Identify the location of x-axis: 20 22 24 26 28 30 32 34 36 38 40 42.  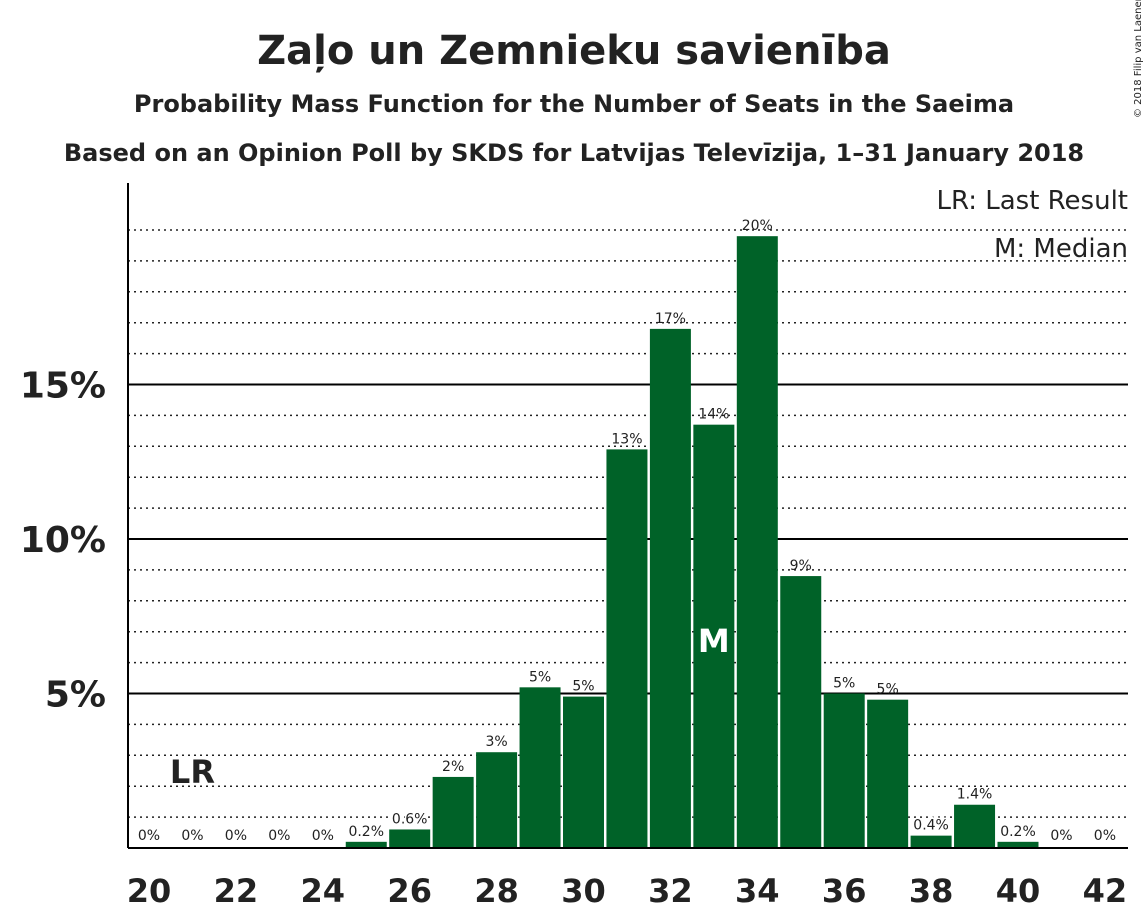
(627, 878).